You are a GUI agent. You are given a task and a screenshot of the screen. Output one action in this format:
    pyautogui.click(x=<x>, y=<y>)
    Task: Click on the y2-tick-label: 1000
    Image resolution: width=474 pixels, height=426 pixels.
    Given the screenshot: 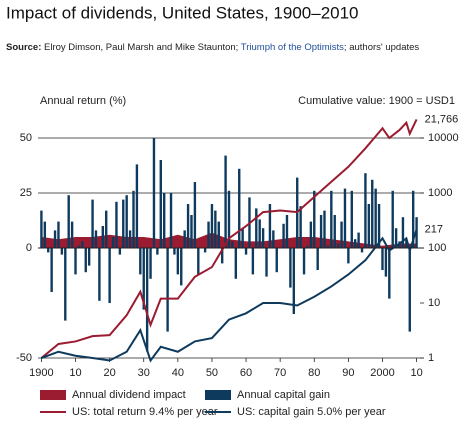 What is the action you would take?
    pyautogui.click(x=440, y=193)
    